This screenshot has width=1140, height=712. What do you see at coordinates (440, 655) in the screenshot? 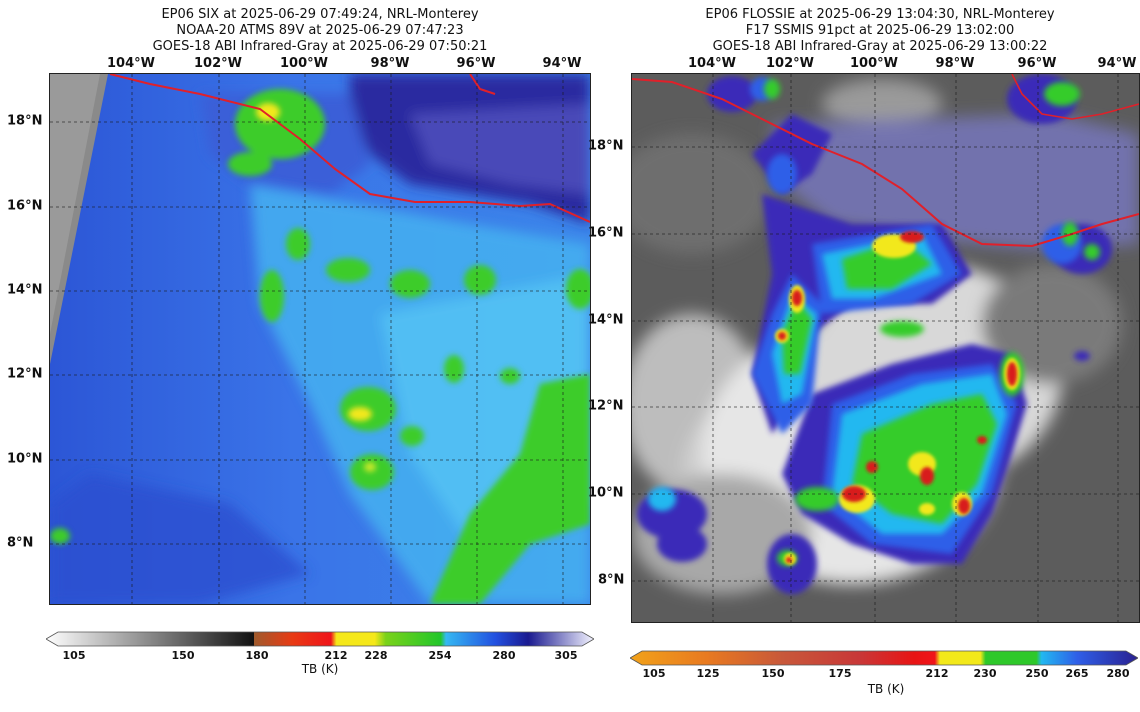
I see `left-colorbar-tick: 254` at bounding box center [440, 655].